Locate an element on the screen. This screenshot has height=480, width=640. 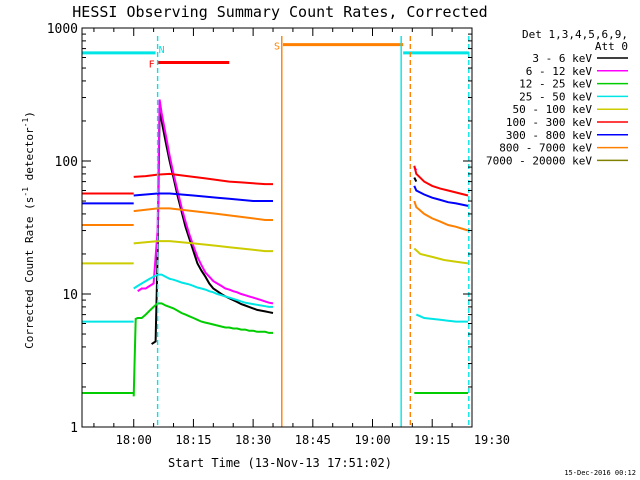
legend-entry-label-4: 50 - 100 keV is located at coordinates (553, 109).